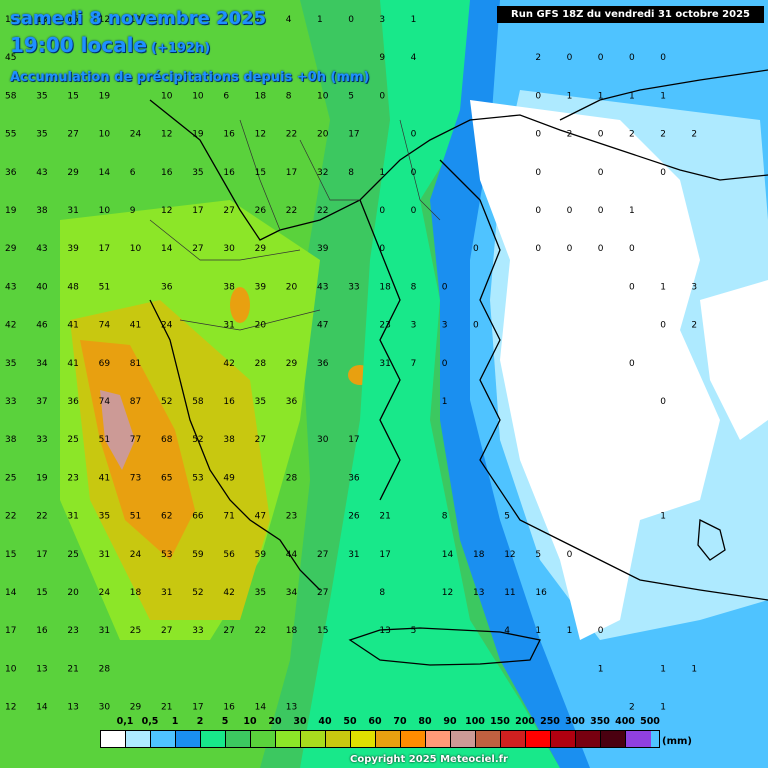 The image size is (768, 768). What do you see at coordinates (323, 440) in the screenshot?
I see `grid-value: 30` at bounding box center [323, 440].